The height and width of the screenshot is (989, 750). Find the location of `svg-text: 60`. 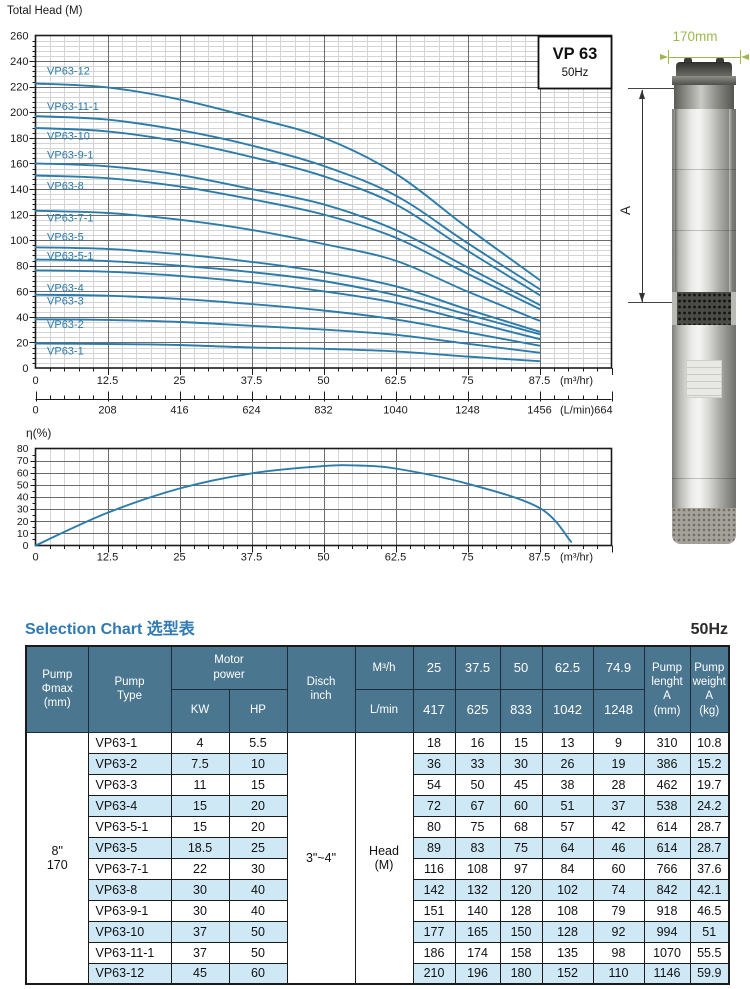

svg-text: 60 is located at coordinates (22, 292).